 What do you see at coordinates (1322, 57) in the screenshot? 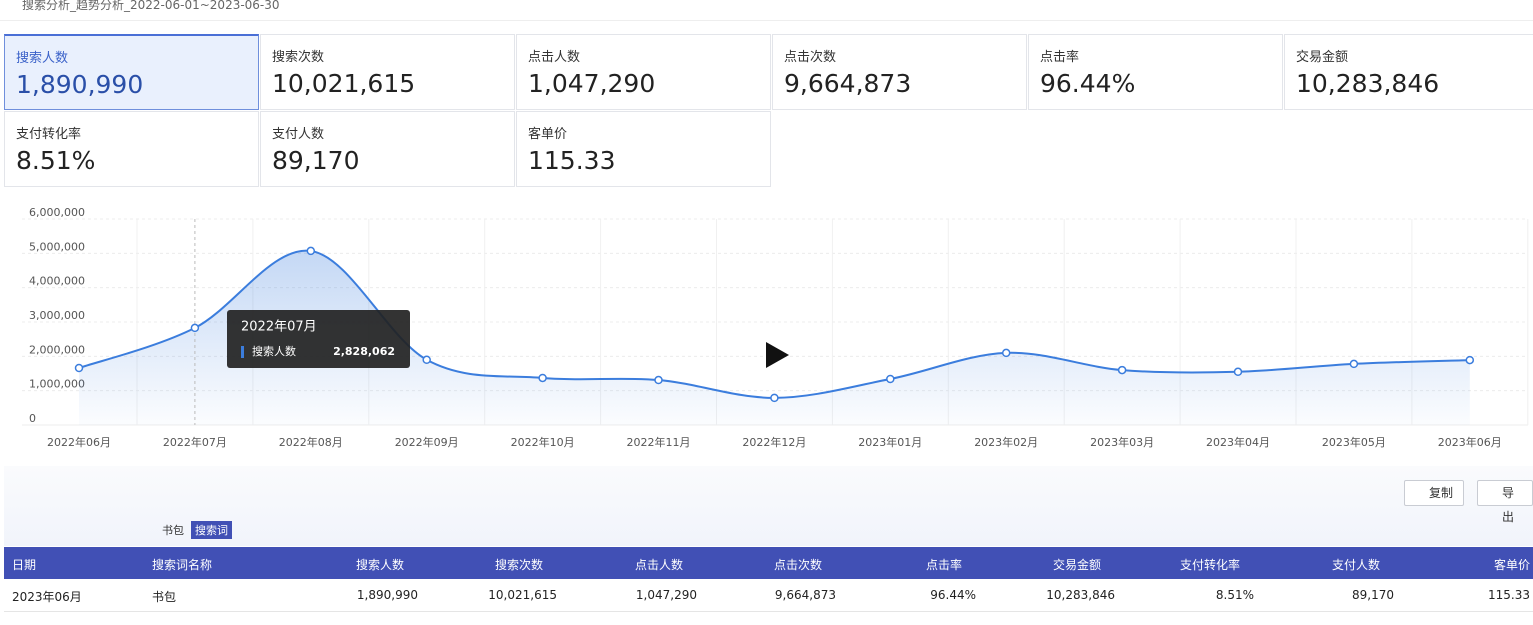
I see `metric-label: 交易金额` at bounding box center [1322, 57].